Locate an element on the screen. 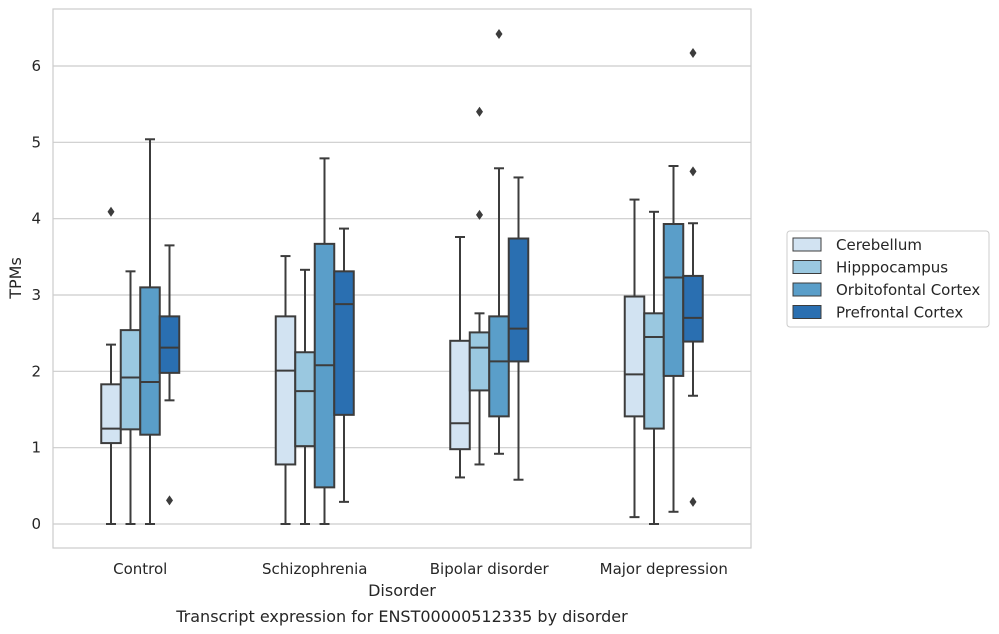 The height and width of the screenshot is (634, 999). y-tick-label: 0 is located at coordinates (36, 524).